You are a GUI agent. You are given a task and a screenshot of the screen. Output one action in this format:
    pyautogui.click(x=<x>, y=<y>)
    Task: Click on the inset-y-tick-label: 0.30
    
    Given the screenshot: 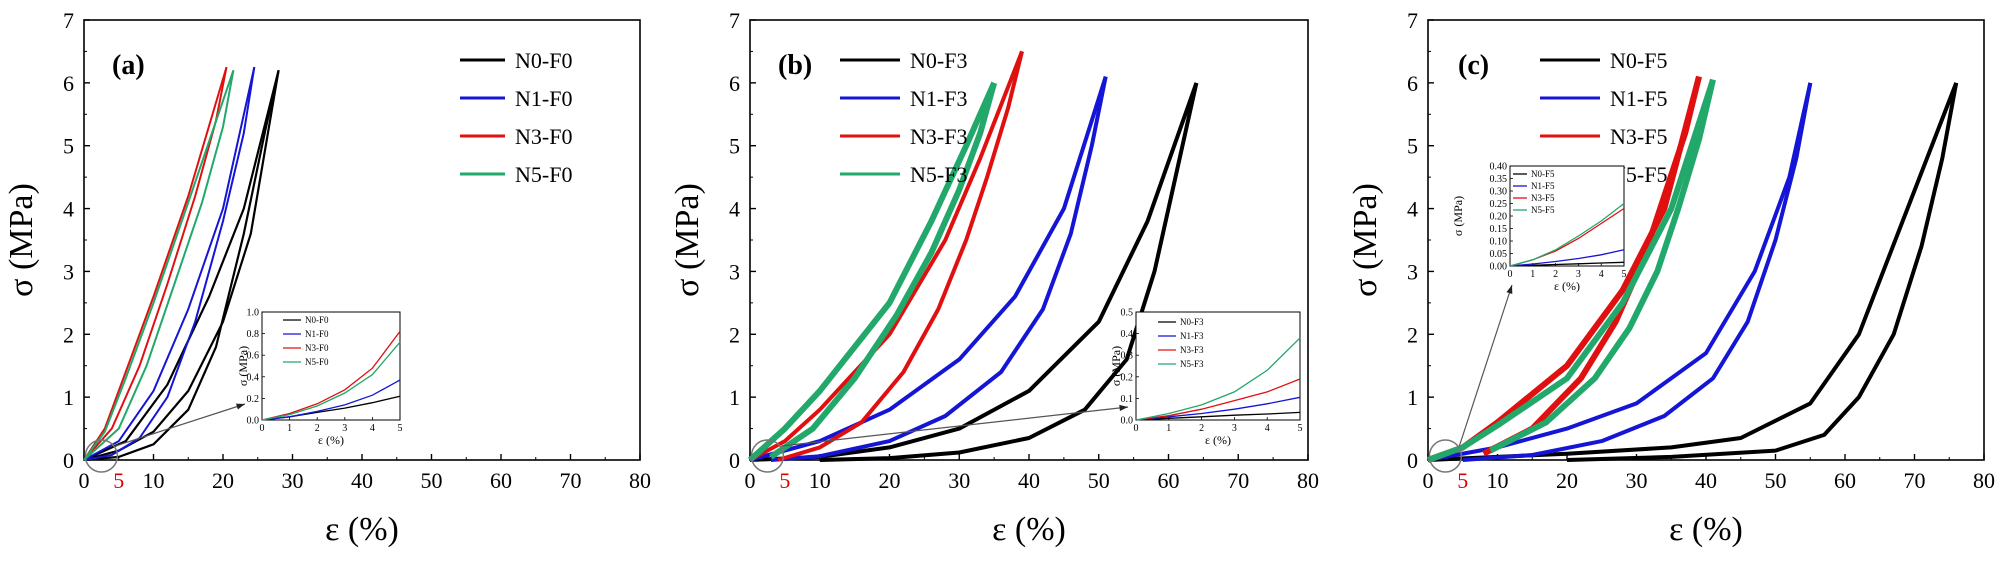 What is the action you would take?
    pyautogui.click(x=1499, y=192)
    